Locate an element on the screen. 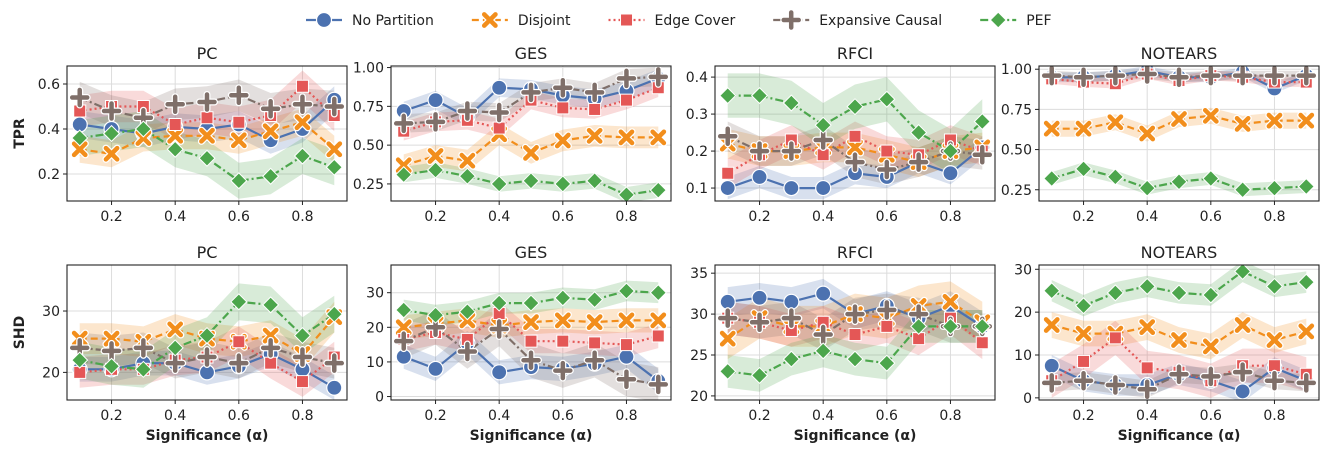 This screenshot has width=1328, height=467. legend-marker-plus-icon is located at coordinates (791, 20).